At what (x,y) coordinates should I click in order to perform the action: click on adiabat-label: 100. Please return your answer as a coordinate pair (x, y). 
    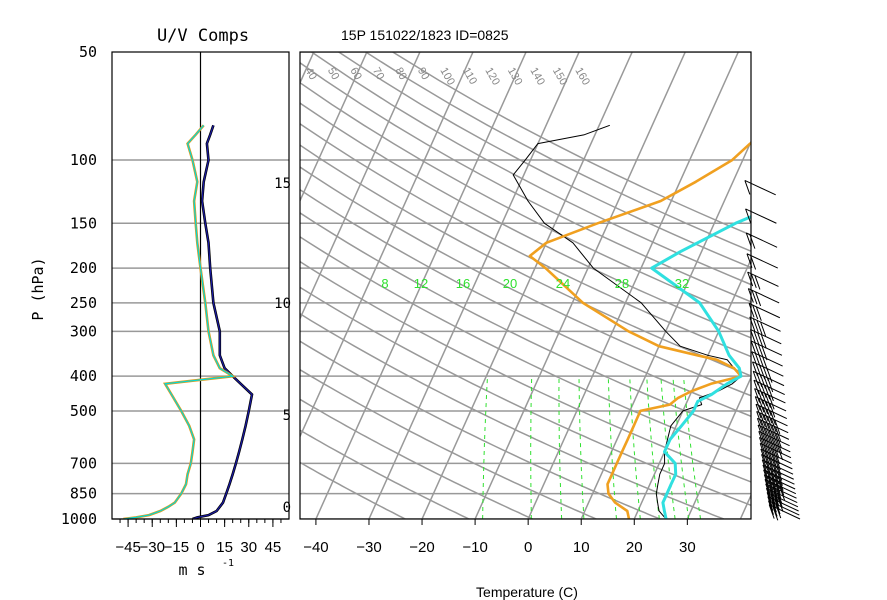
    Looking at the image, I should click on (447, 77).